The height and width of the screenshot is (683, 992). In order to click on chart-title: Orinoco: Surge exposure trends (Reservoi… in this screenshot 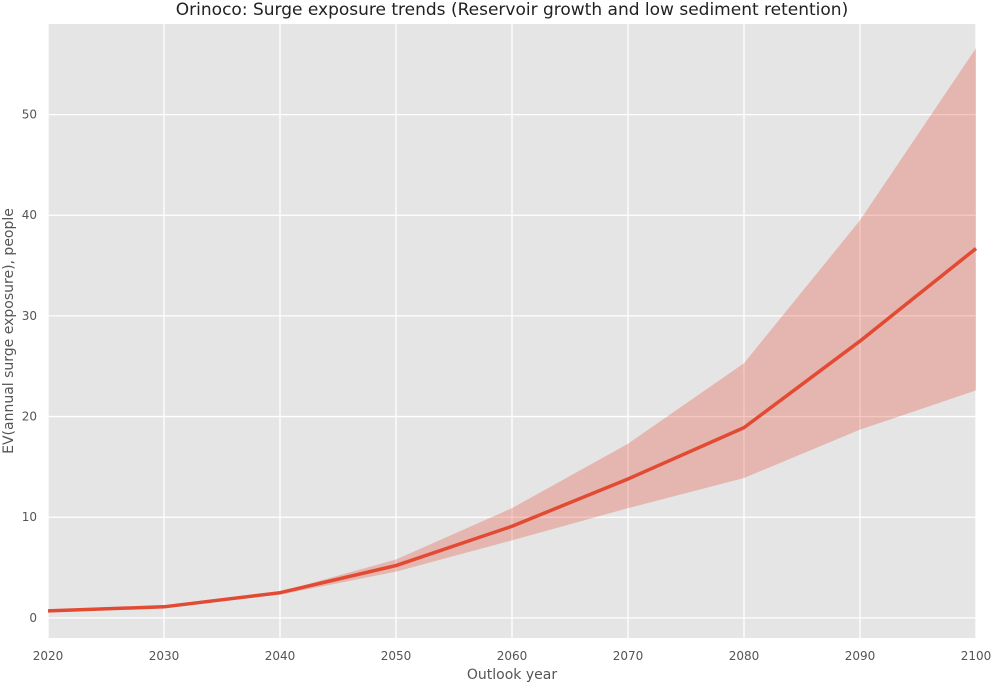, I will do `click(512, 10)`.